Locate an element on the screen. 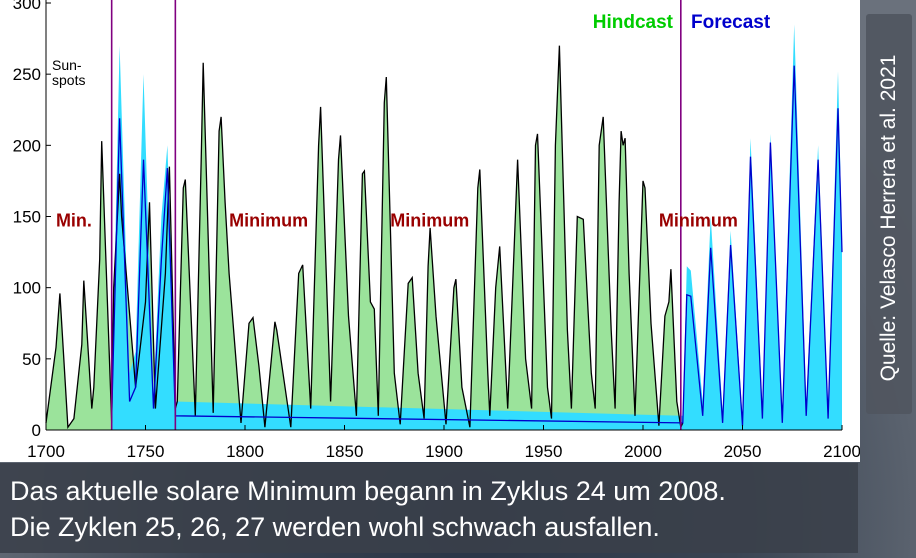 This screenshot has width=916, height=558. legend-hindcast: Hindcast is located at coordinates (633, 22).